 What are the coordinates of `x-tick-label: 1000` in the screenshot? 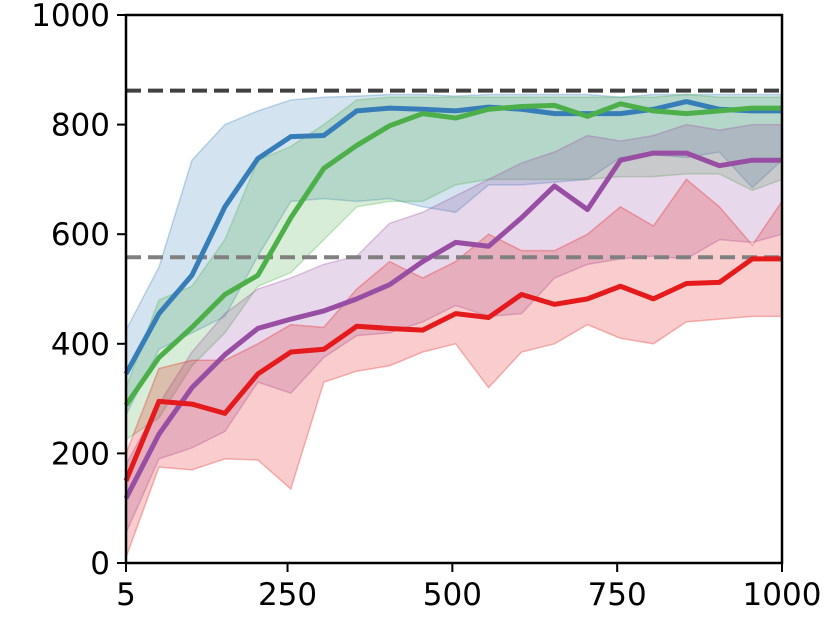 It's located at (782, 595).